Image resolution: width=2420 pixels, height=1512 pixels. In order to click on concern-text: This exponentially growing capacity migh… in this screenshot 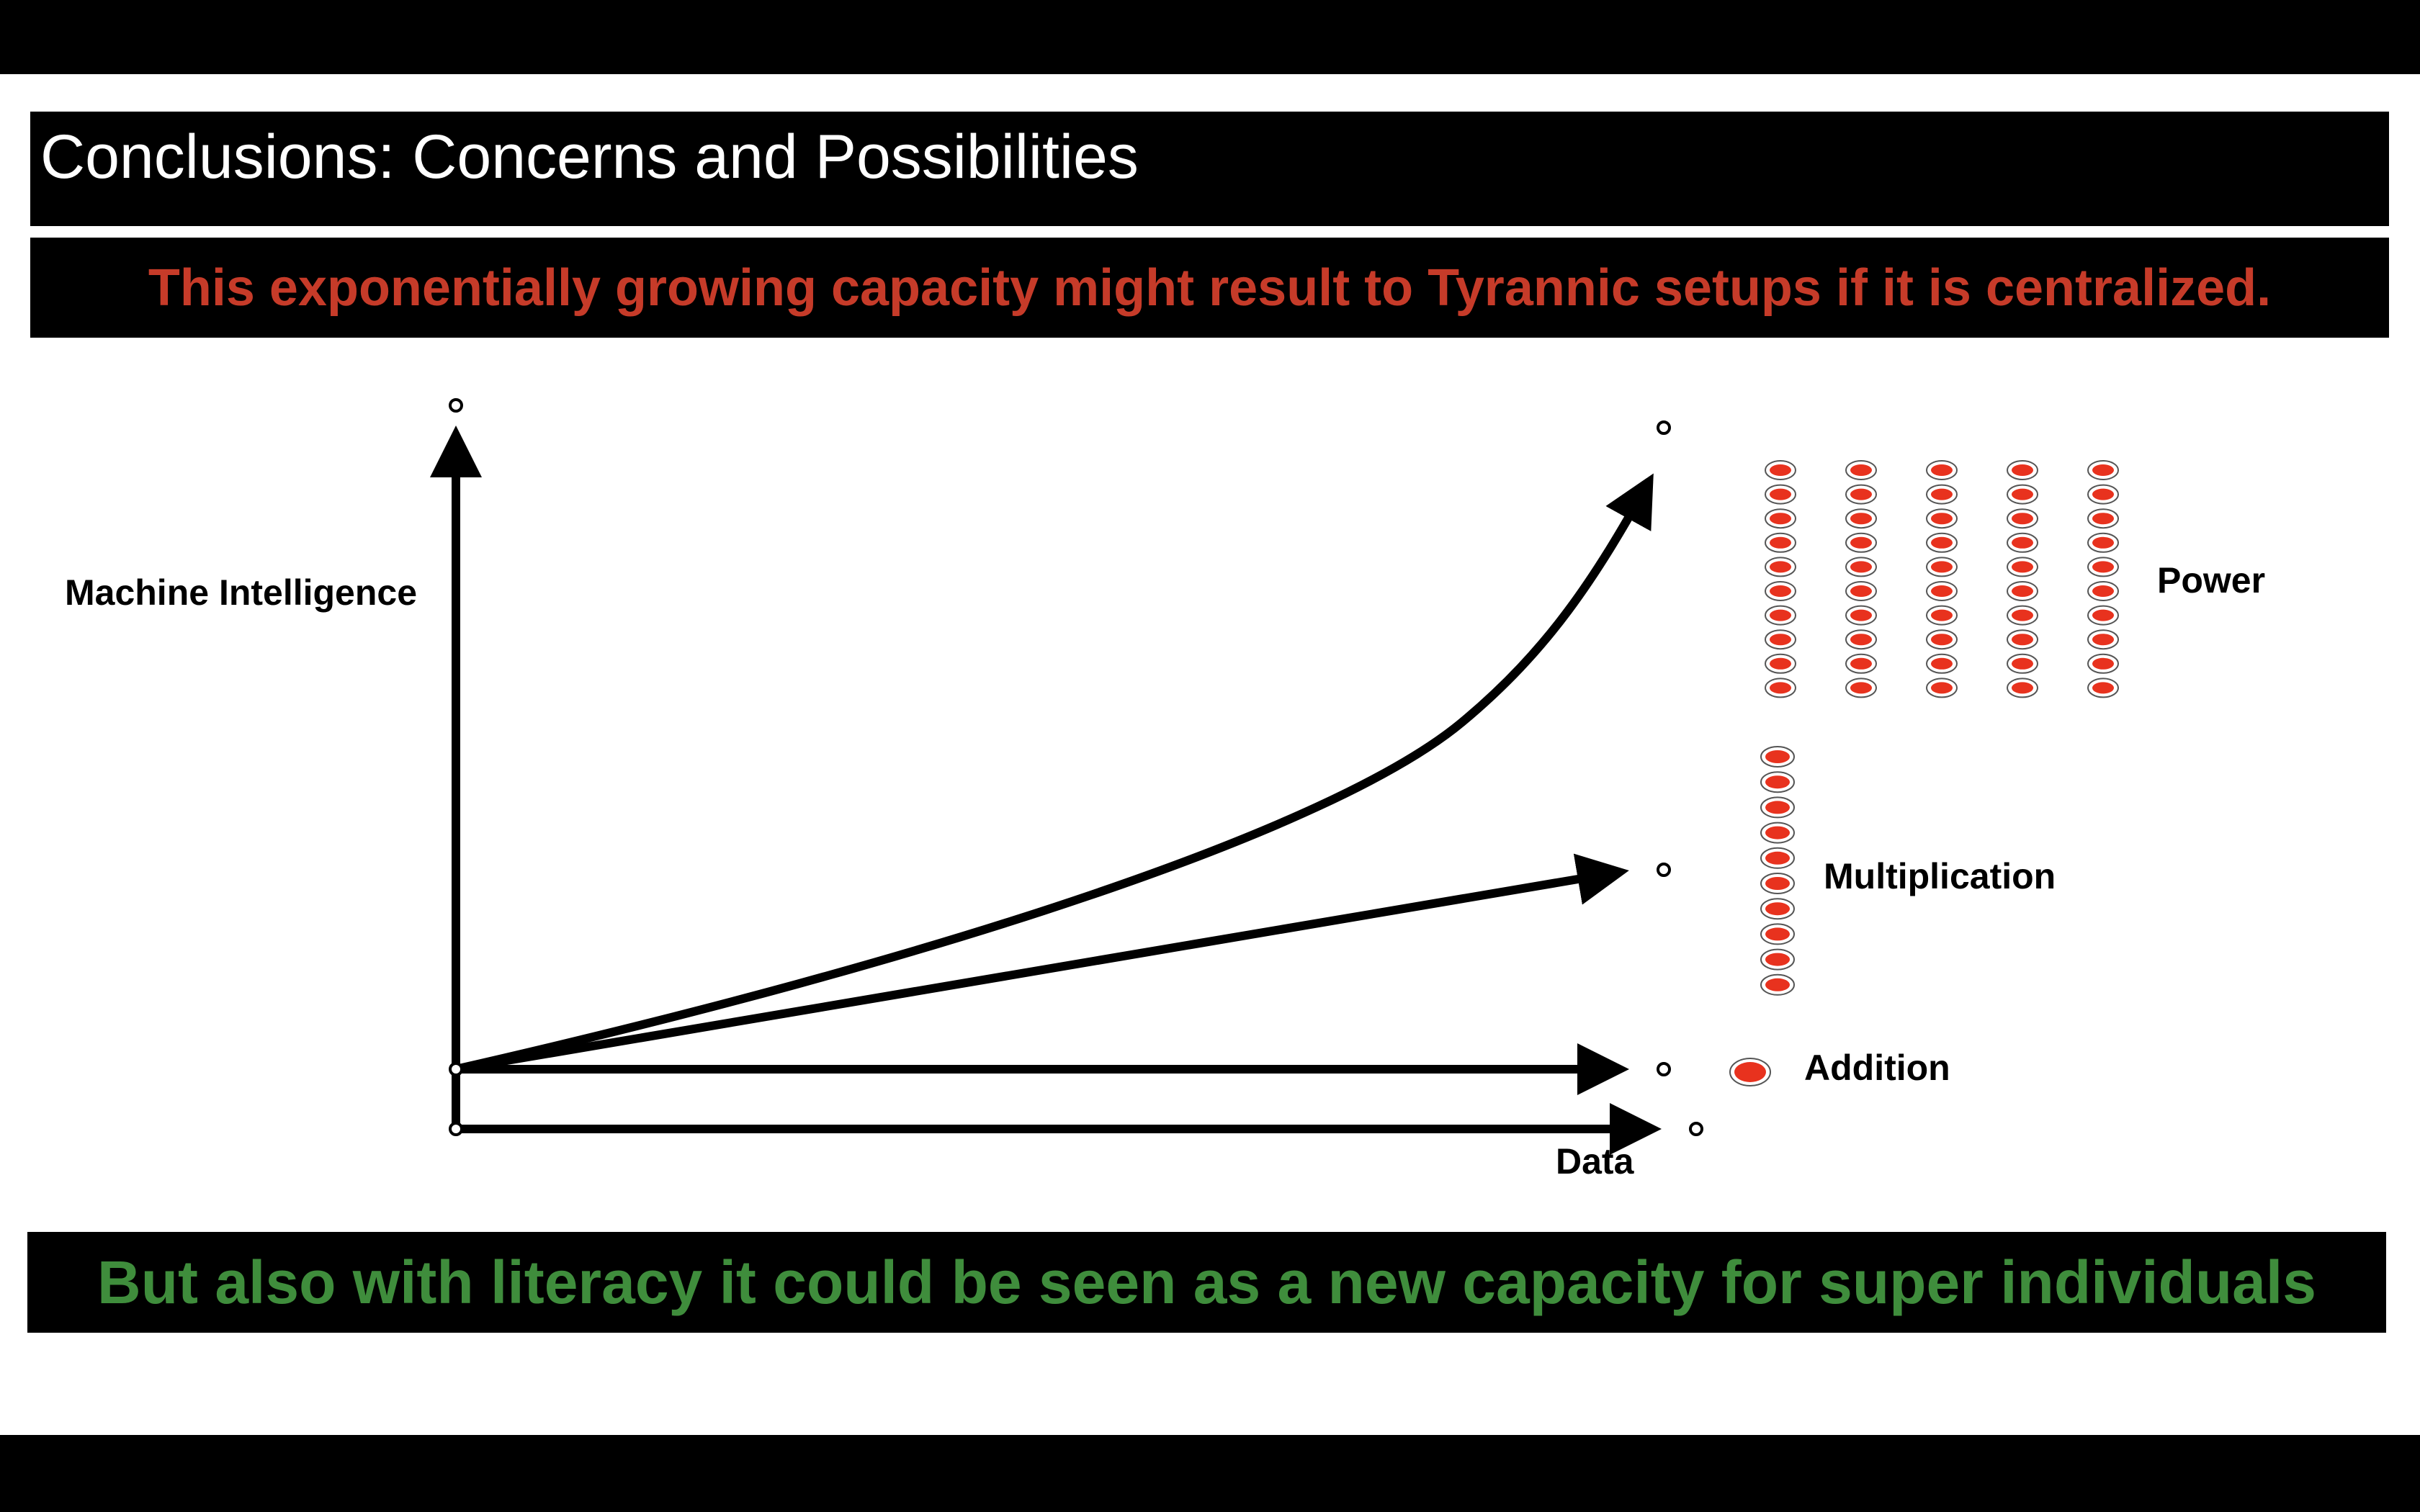, I will do `click(1210, 287)`.